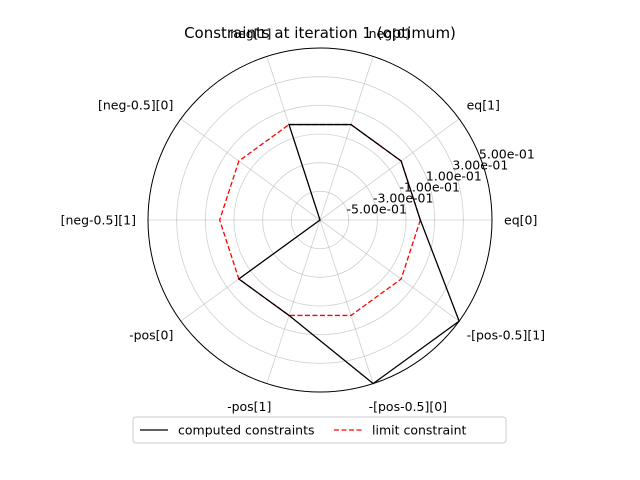 The width and height of the screenshot is (640, 480). Describe the element at coordinates (320, 33) in the screenshot. I see `chart-title: Constraints at iteration 1 (optimum)` at that location.